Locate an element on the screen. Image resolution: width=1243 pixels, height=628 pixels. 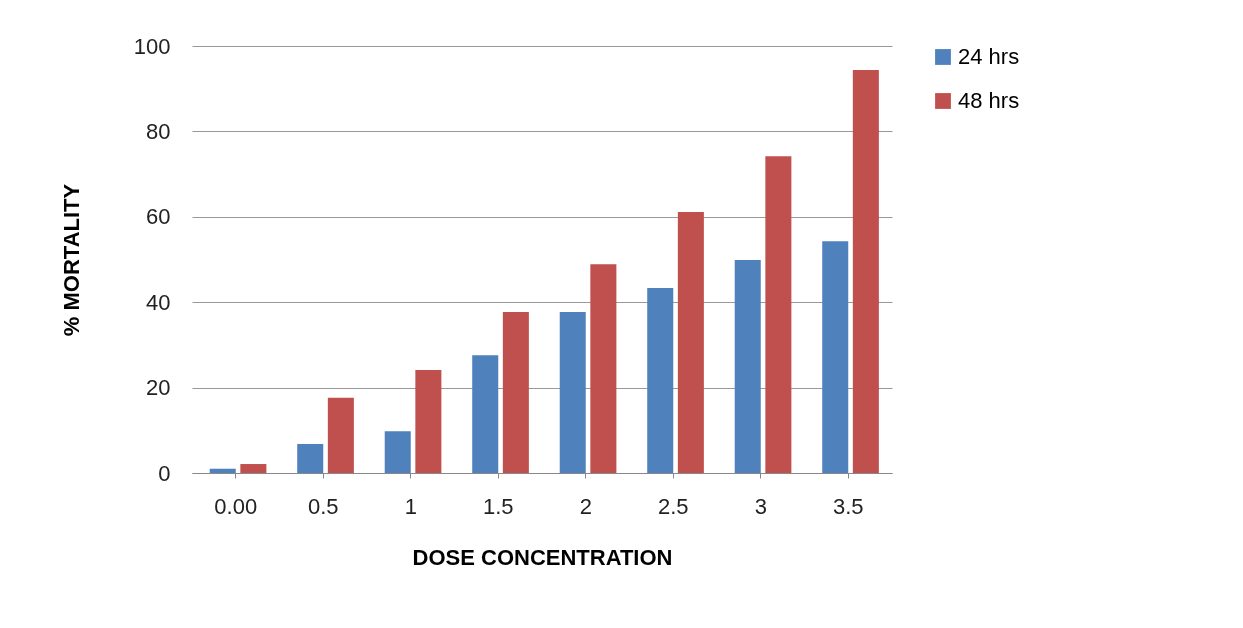
y-tick-label: 80 is located at coordinates (158, 131).